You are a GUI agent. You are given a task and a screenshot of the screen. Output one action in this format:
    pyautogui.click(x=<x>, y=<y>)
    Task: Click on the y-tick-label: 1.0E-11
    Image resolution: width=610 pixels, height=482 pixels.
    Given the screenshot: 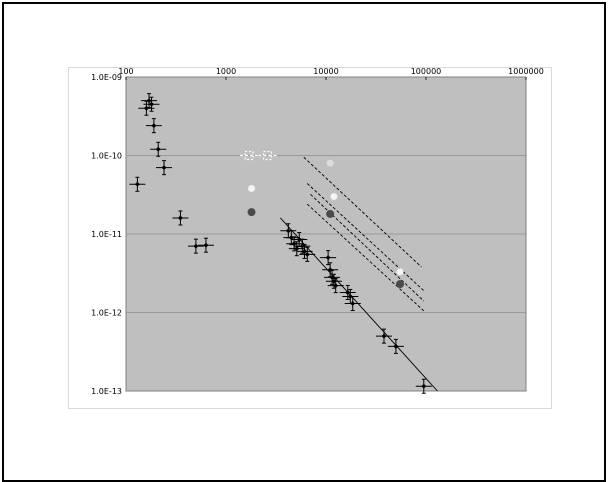 What is the action you would take?
    pyautogui.click(x=106, y=234)
    